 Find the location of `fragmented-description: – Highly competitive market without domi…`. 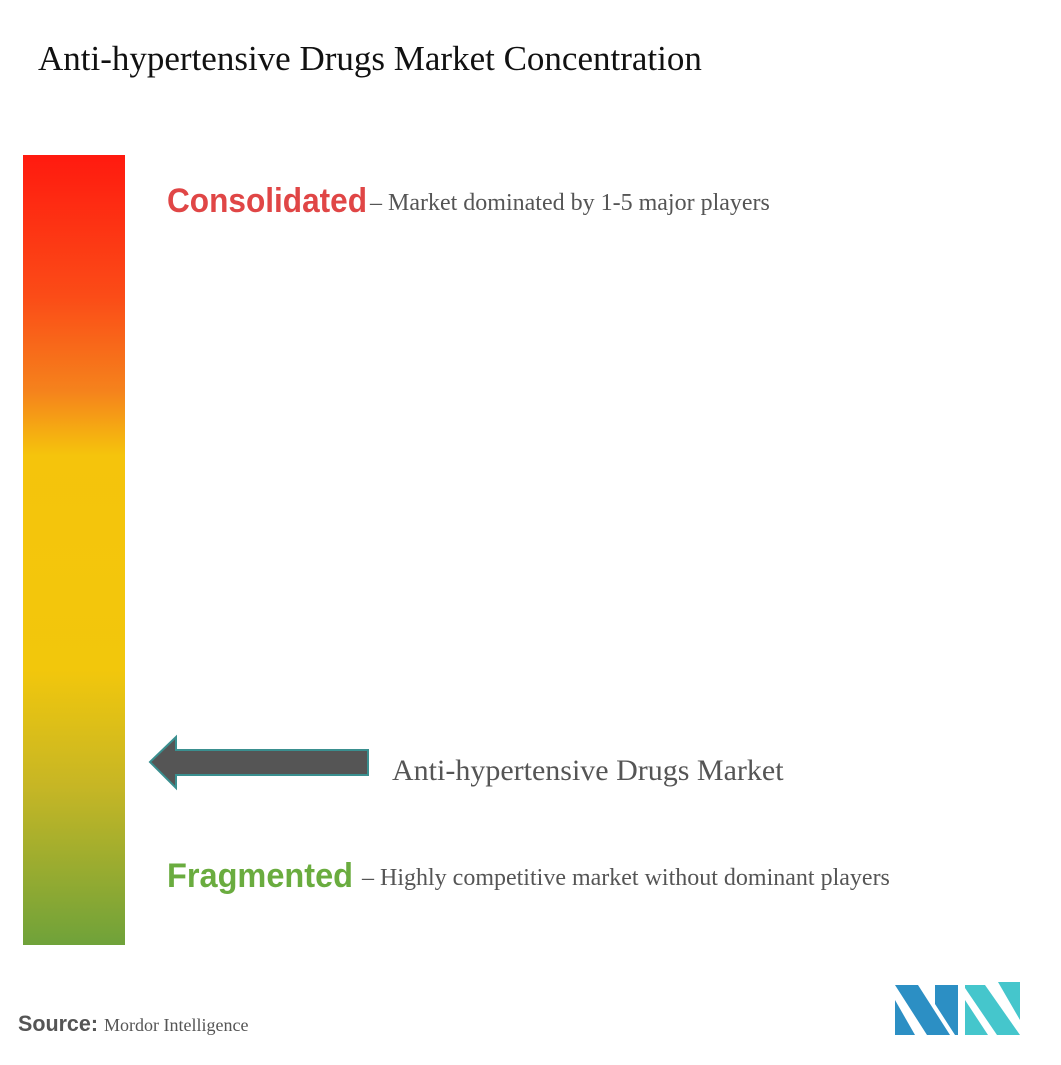

fragmented-description: – Highly competitive market without domi… is located at coordinates (625, 878).